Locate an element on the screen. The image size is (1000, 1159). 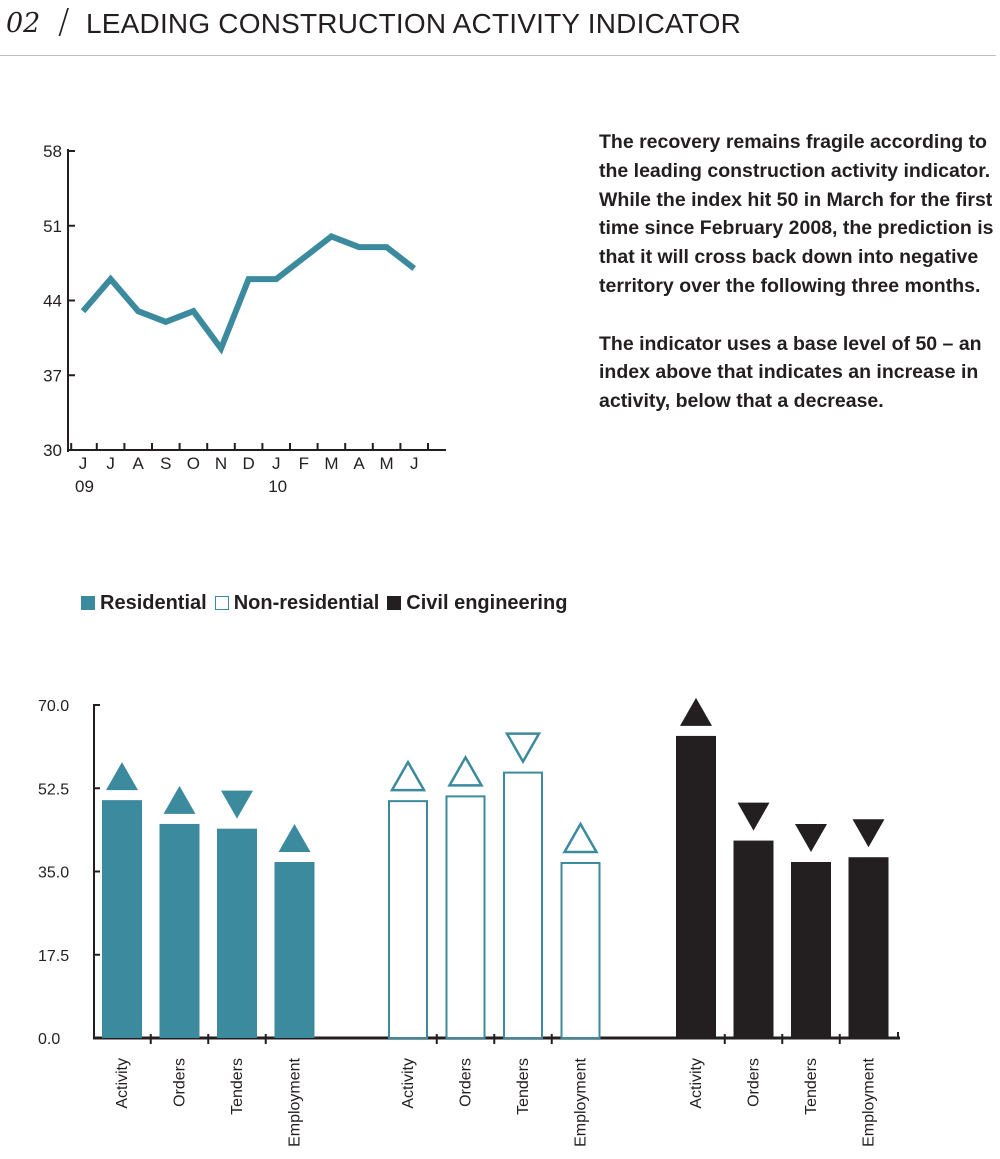
legend-label-civil-engineering: Civil engineering is located at coordinates (487, 602).